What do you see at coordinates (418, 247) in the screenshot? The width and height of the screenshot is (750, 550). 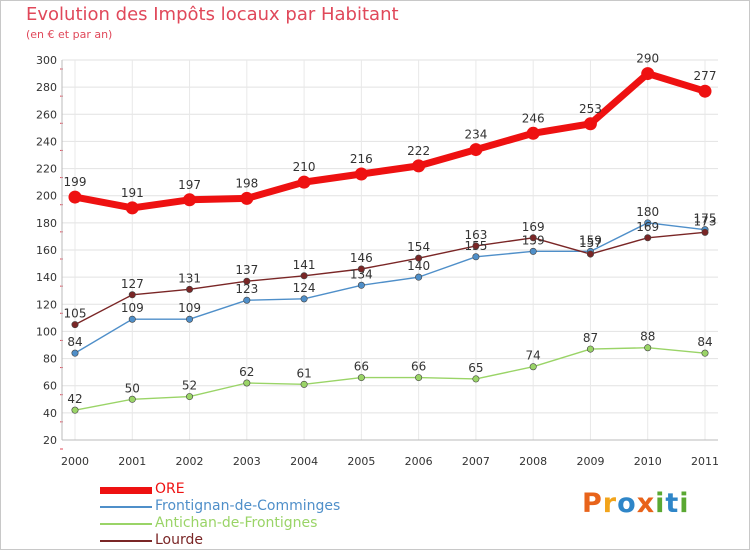 I see `data-label-lourde: 154` at bounding box center [418, 247].